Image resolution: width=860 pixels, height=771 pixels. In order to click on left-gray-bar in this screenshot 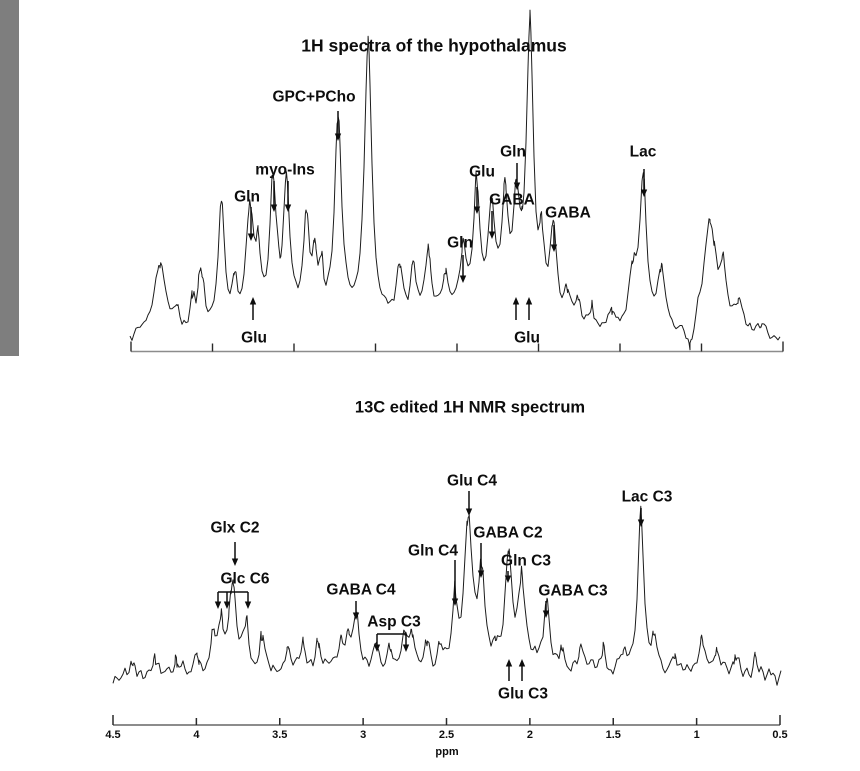, I will do `click(9, 178)`.